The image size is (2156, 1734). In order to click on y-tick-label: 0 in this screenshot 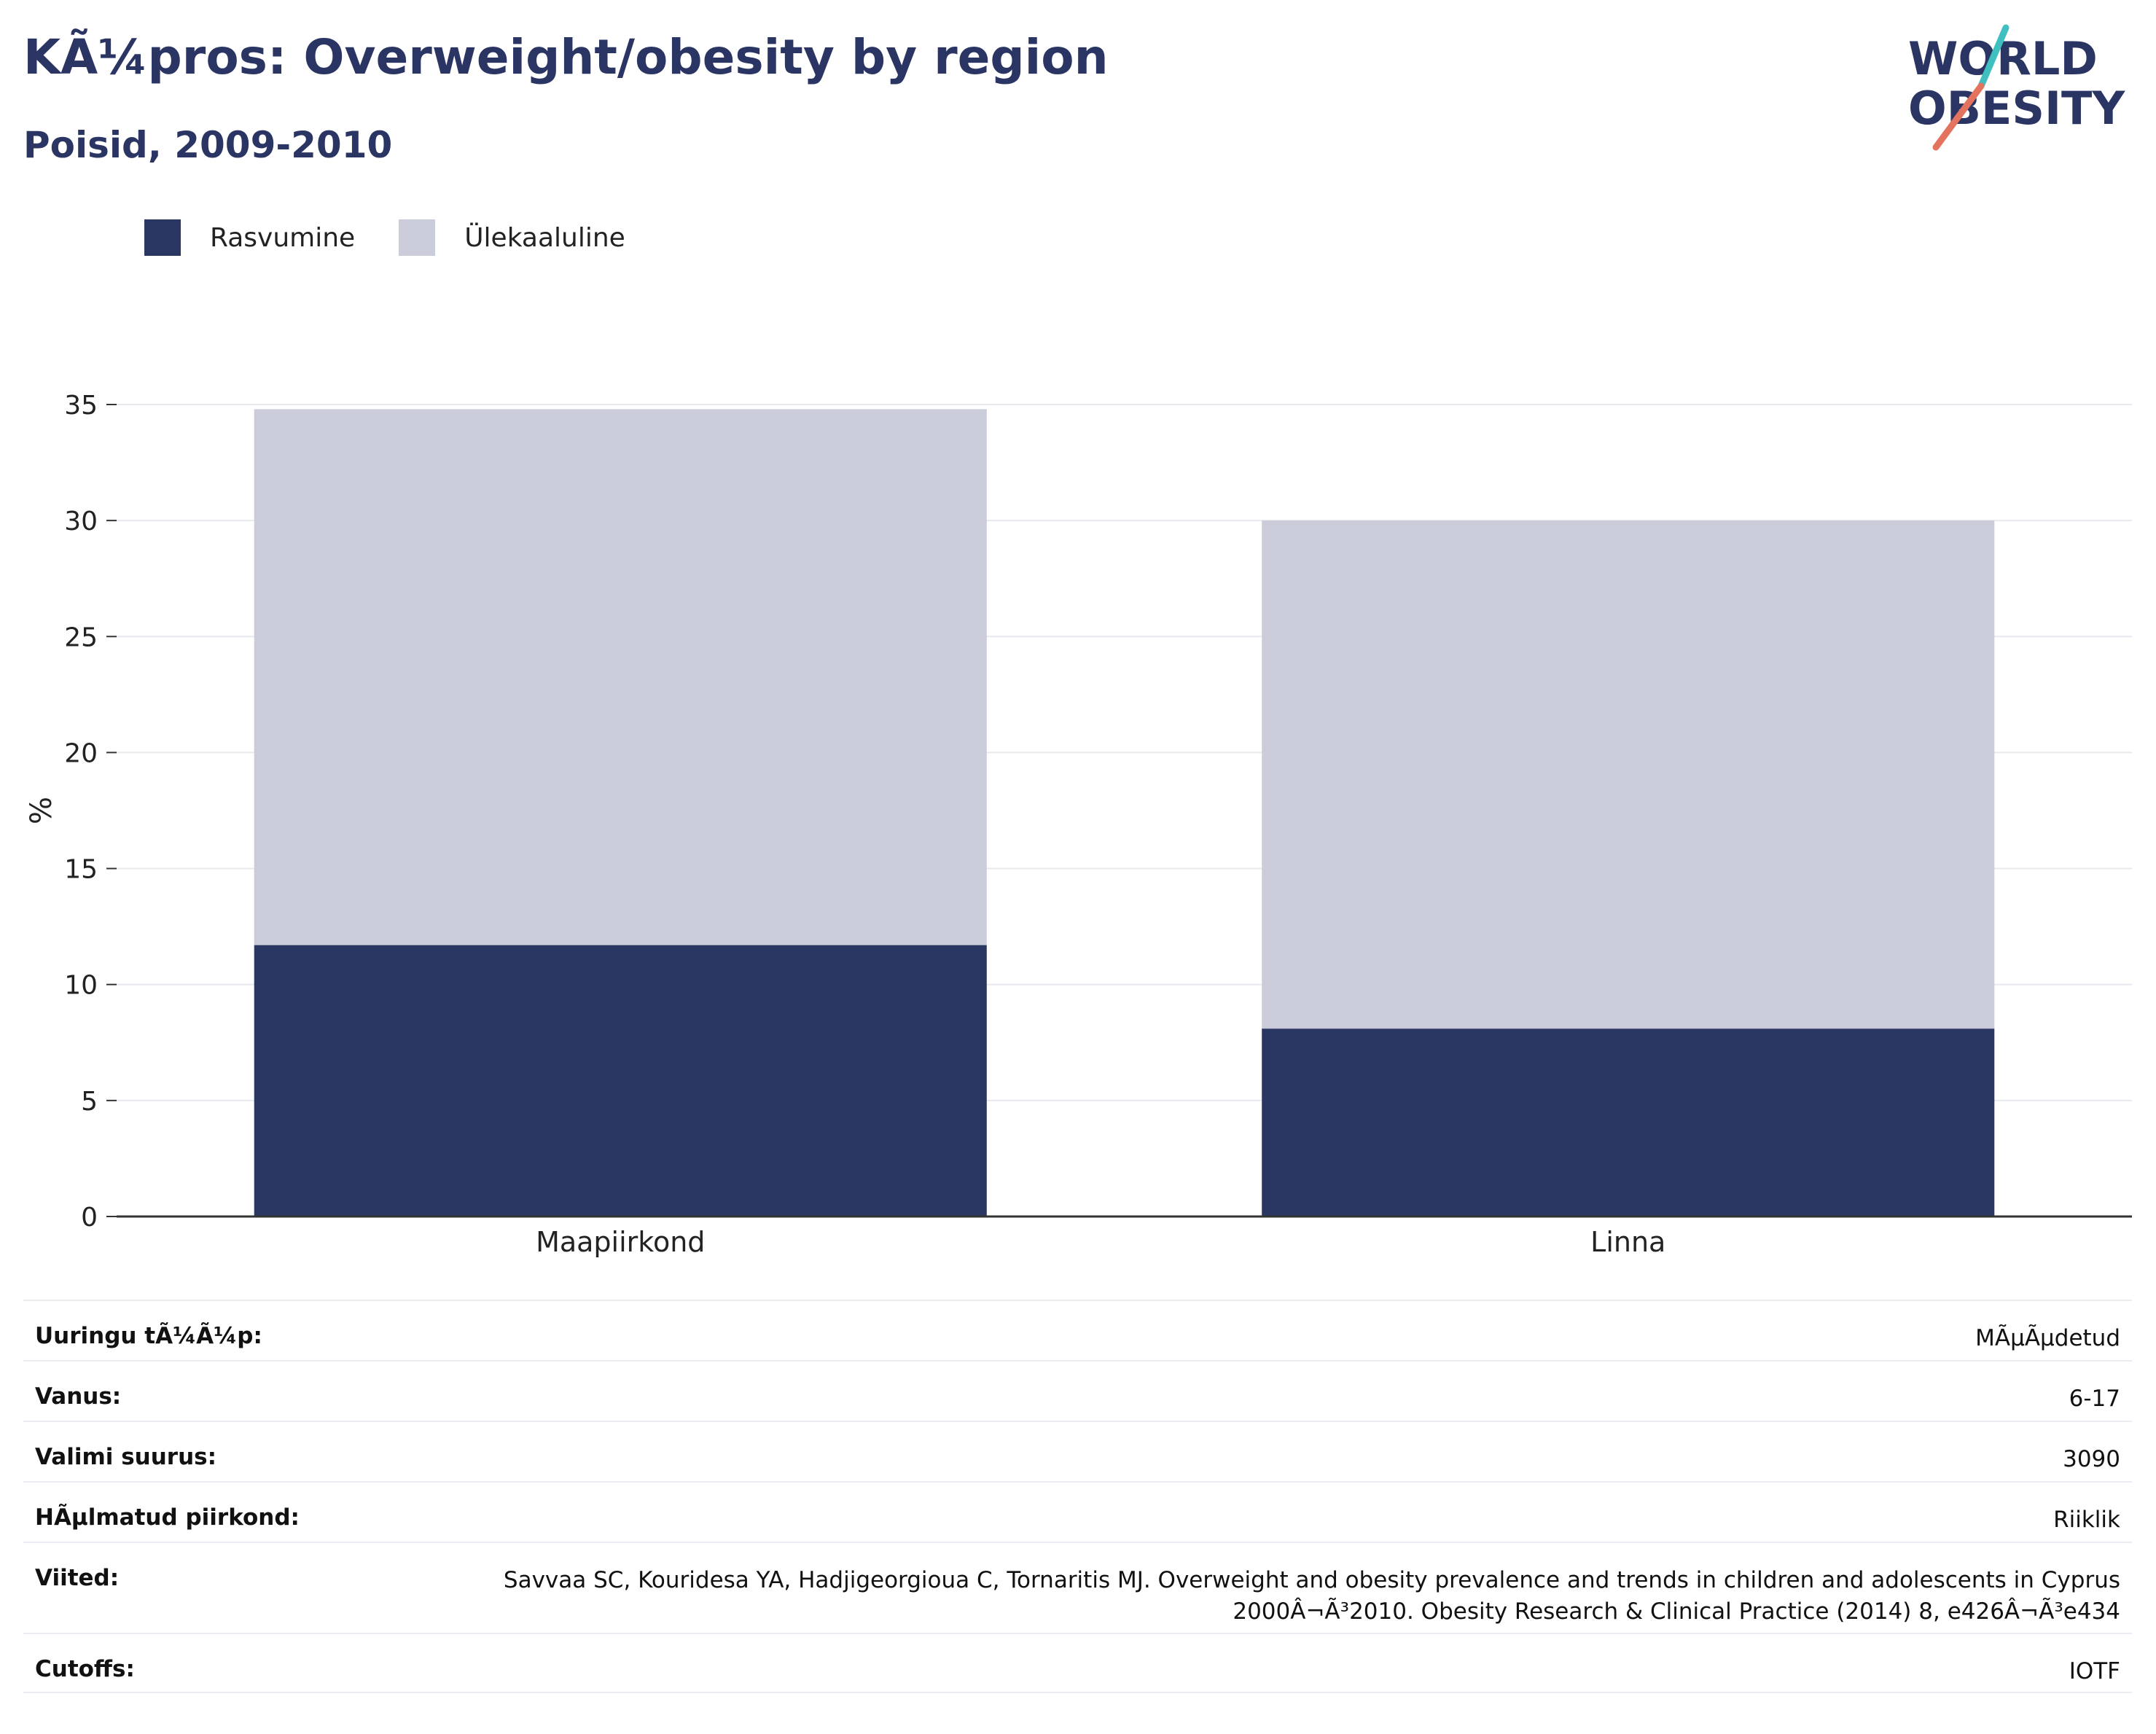, I will do `click(90, 1218)`.